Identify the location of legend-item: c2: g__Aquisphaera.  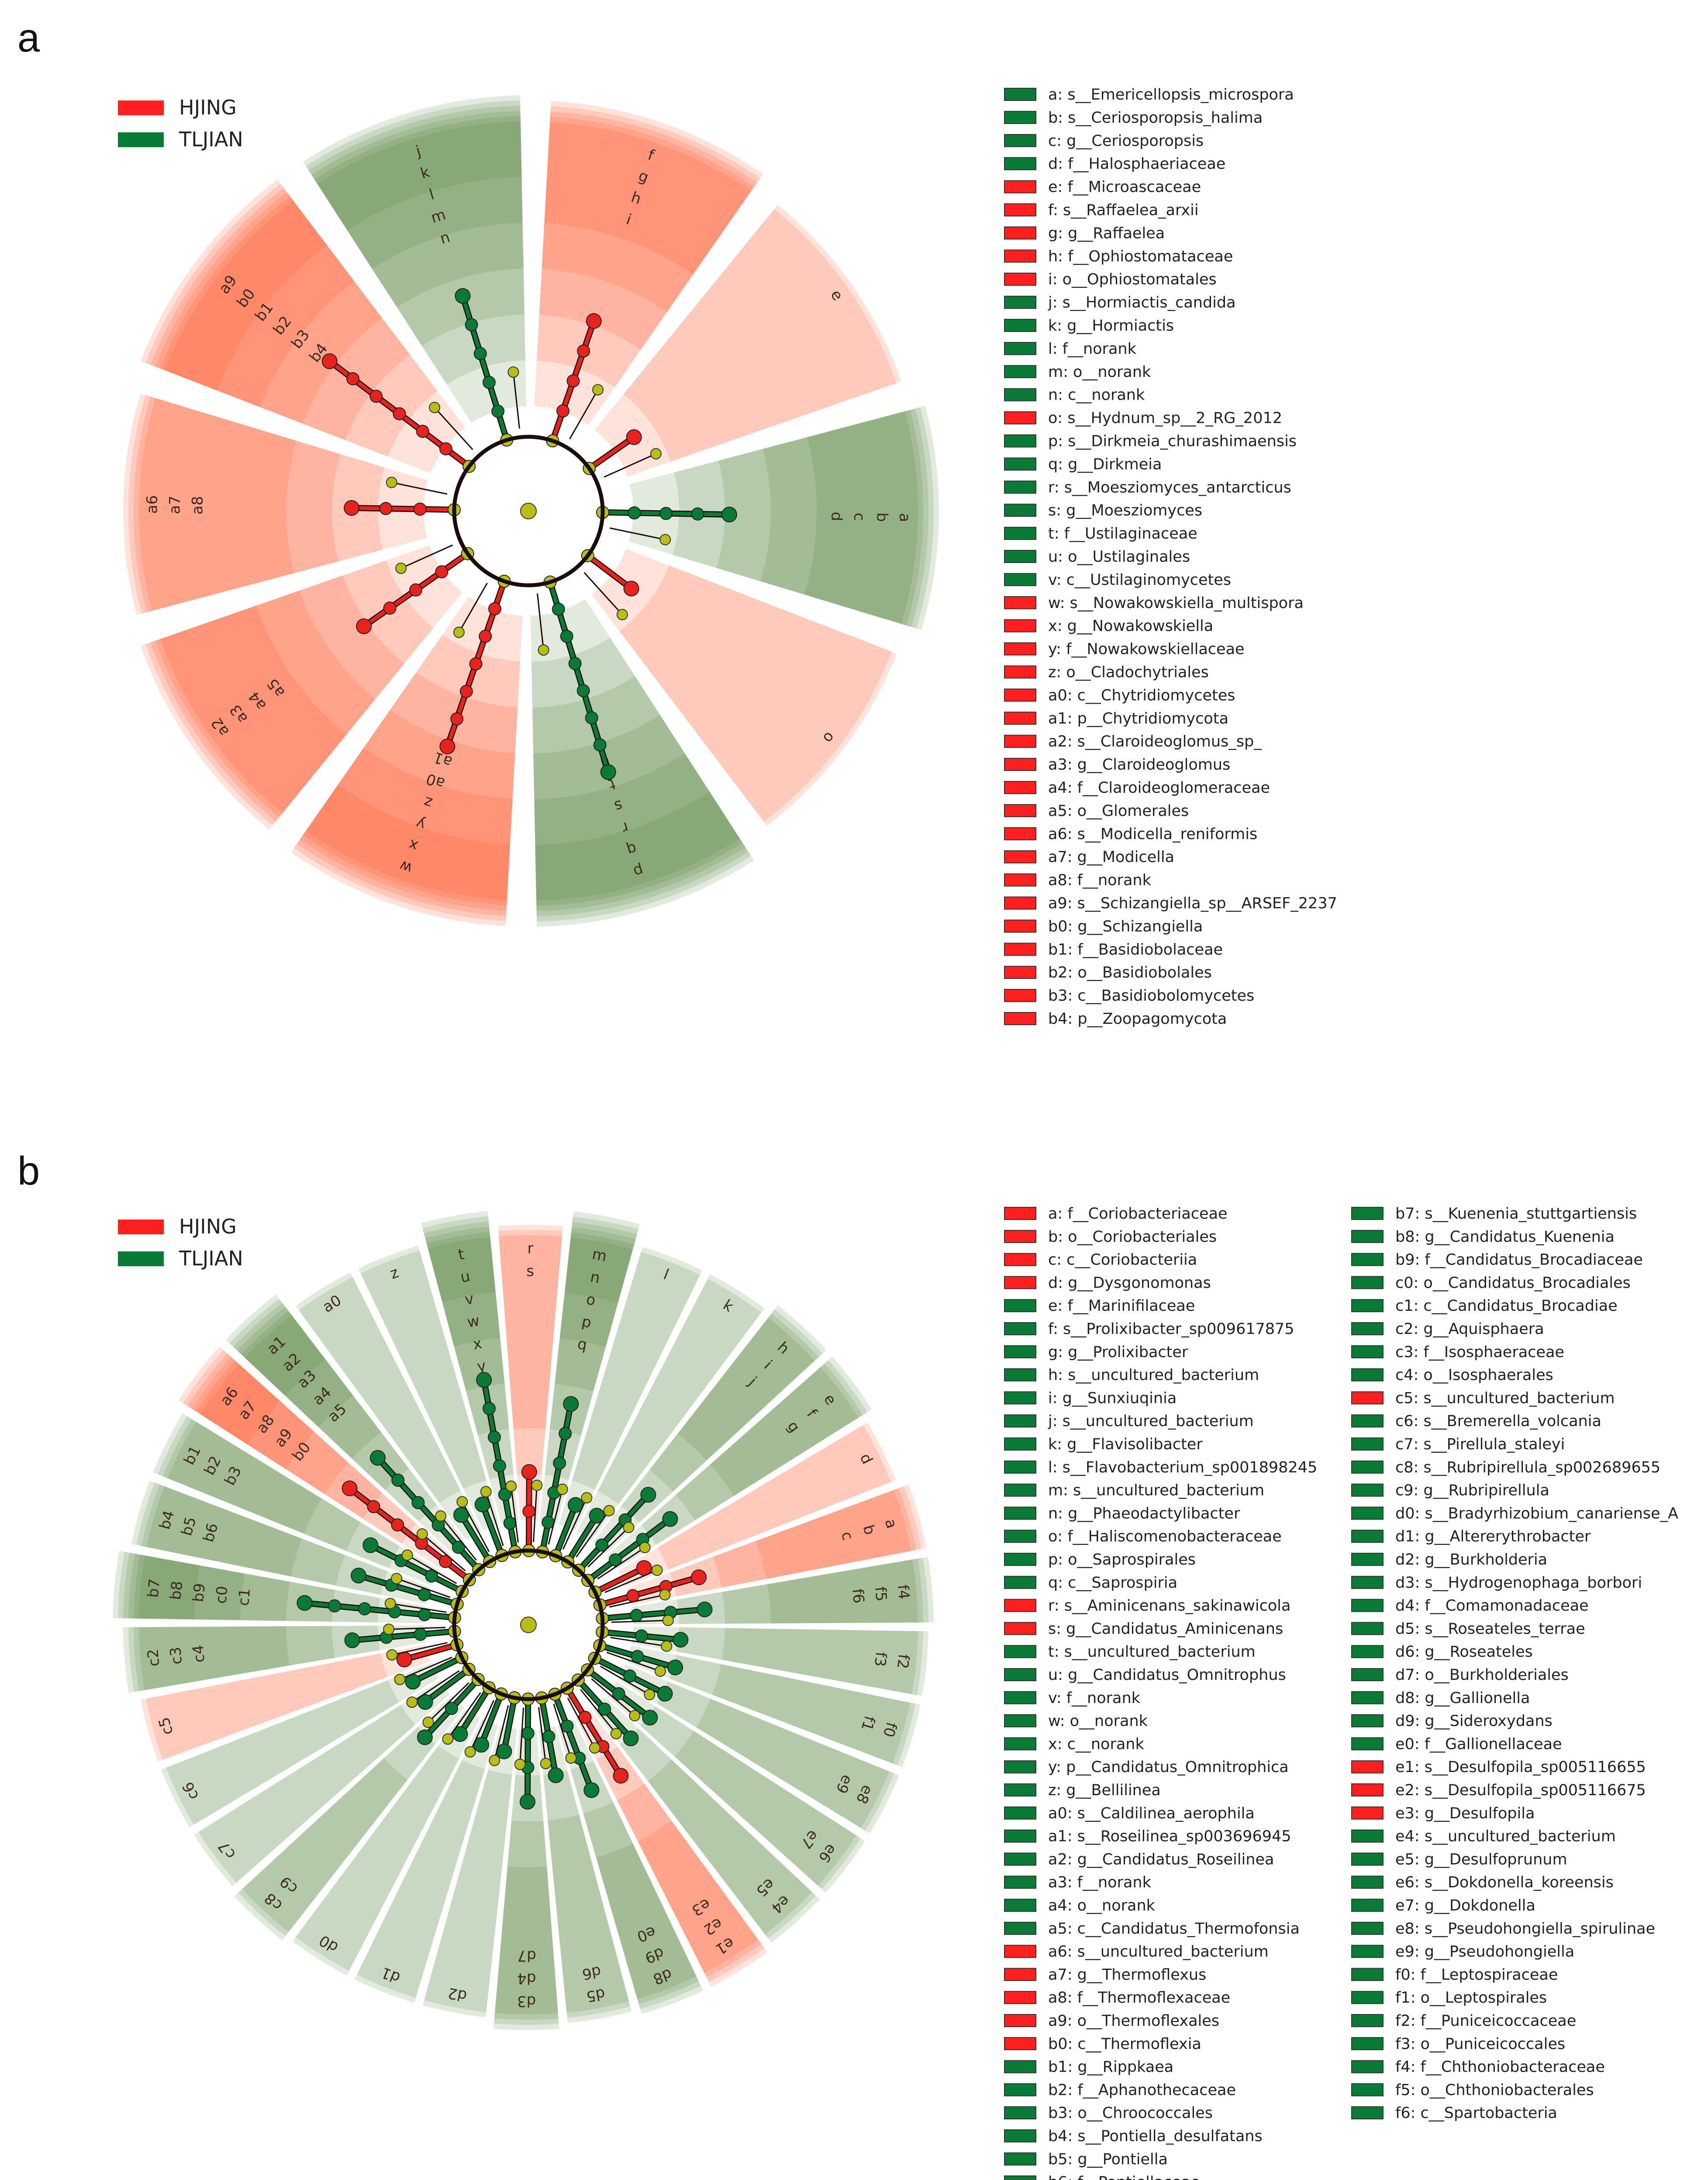
(1447, 1329).